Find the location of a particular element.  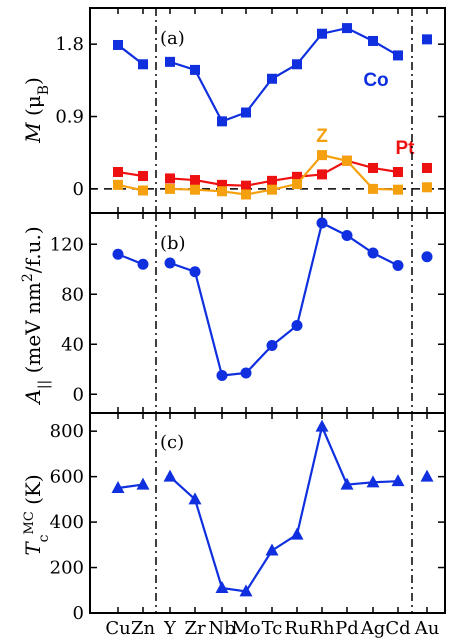

ytick-label-0-2: 1.8 is located at coordinates (69, 44).